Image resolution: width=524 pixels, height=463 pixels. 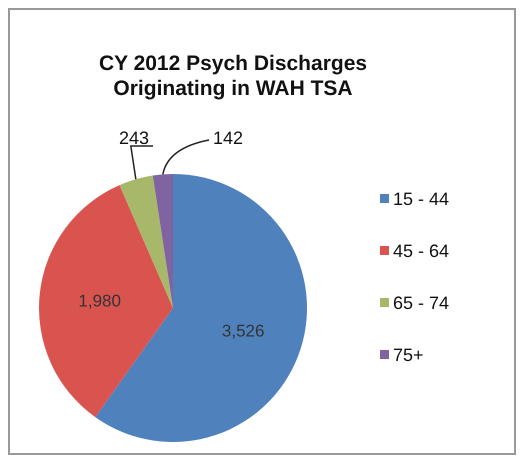 What do you see at coordinates (243, 330) in the screenshot?
I see `data-label: 3,526` at bounding box center [243, 330].